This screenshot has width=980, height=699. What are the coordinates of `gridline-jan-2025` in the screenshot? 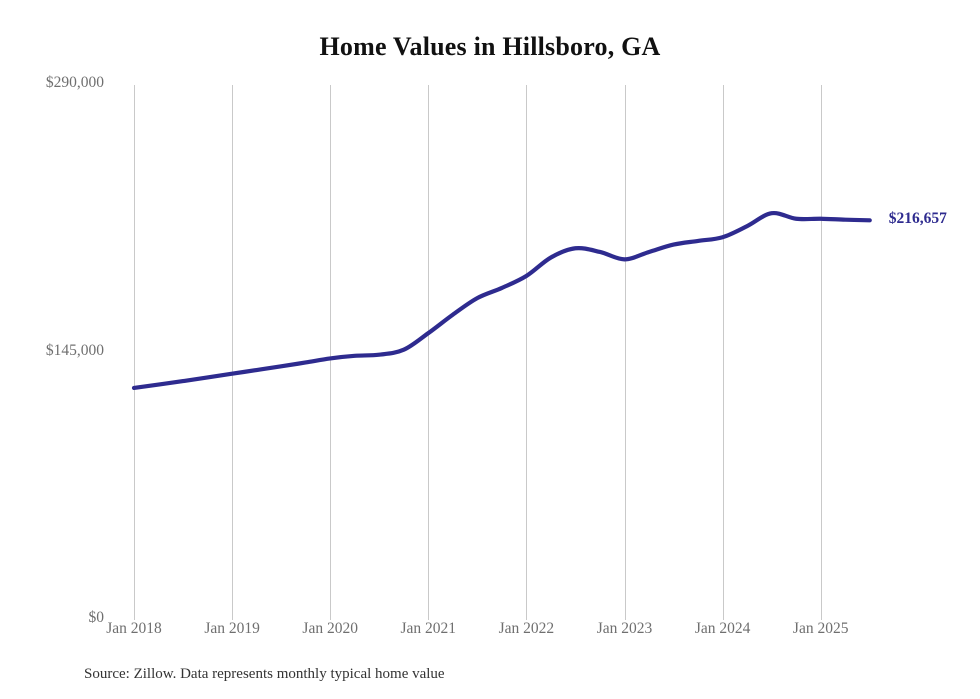 It's located at (821, 352).